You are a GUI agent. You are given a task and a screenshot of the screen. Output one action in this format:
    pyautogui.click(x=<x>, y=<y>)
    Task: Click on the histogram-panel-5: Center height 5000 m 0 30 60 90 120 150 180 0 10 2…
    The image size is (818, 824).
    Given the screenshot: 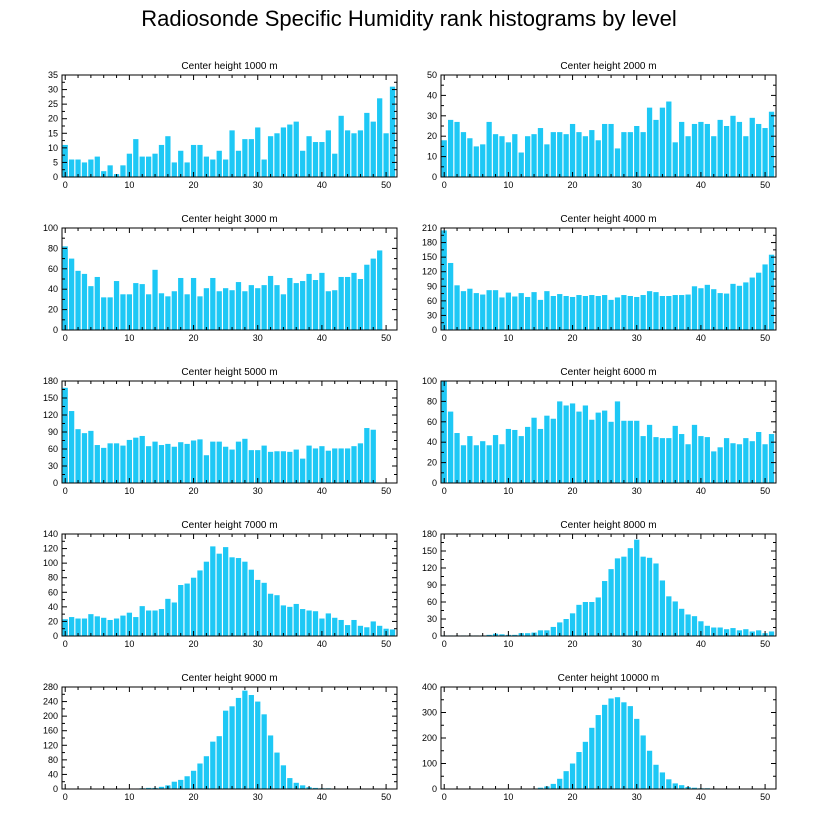 What is the action you would take?
    pyautogui.click(x=220, y=431)
    